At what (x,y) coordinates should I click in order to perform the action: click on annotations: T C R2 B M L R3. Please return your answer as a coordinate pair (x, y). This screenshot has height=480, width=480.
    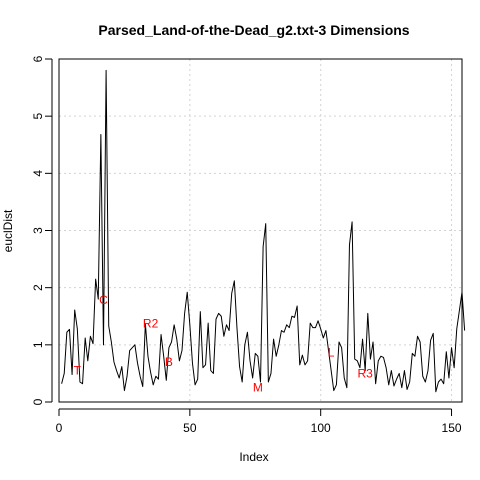
    Looking at the image, I should click on (224, 343).